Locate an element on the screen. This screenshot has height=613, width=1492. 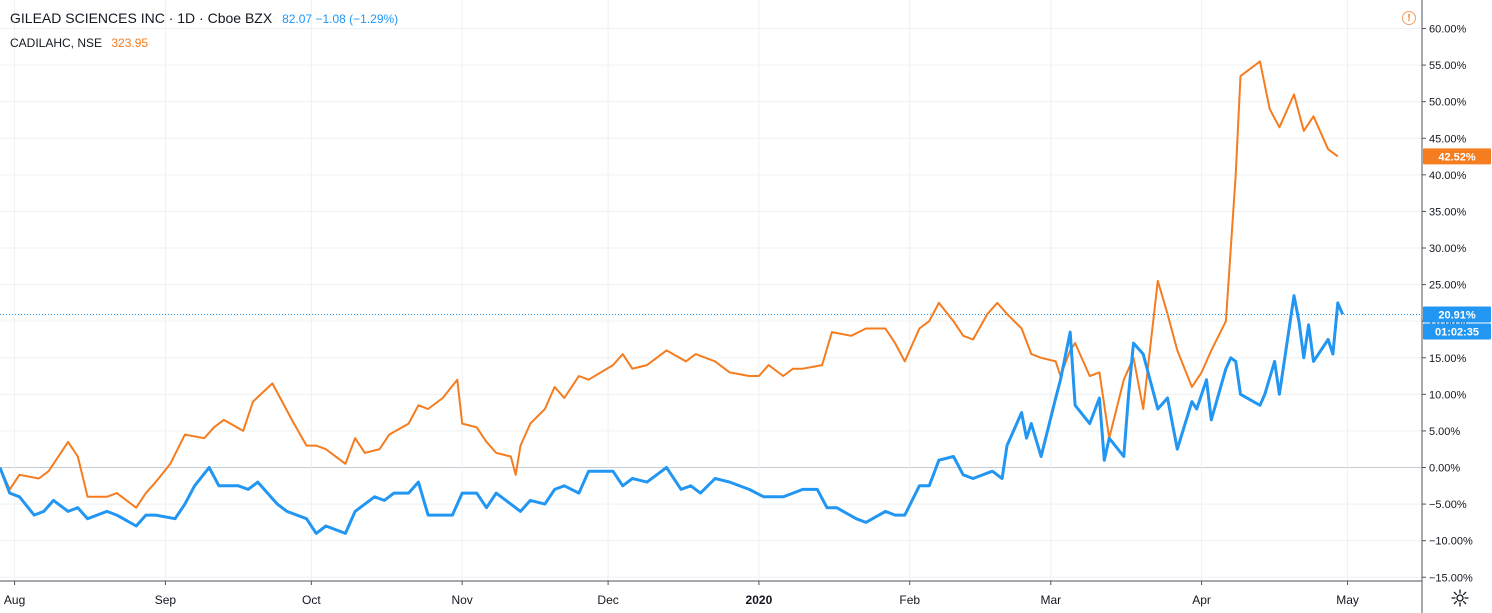
y-tick-label: 30.00% is located at coordinates (1448, 249).